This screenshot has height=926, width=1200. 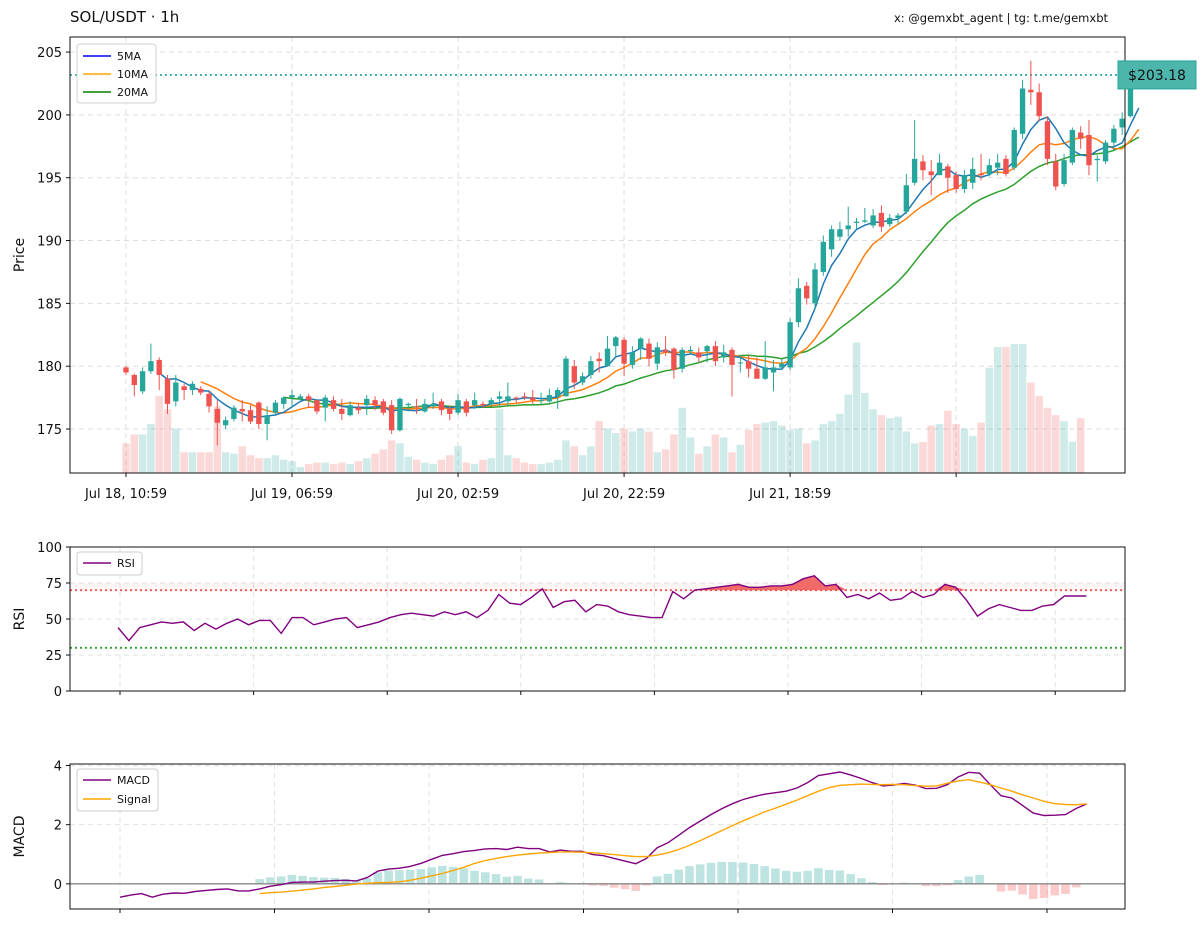 What do you see at coordinates (58, 766) in the screenshot?
I see `macd-ytick-label: 4` at bounding box center [58, 766].